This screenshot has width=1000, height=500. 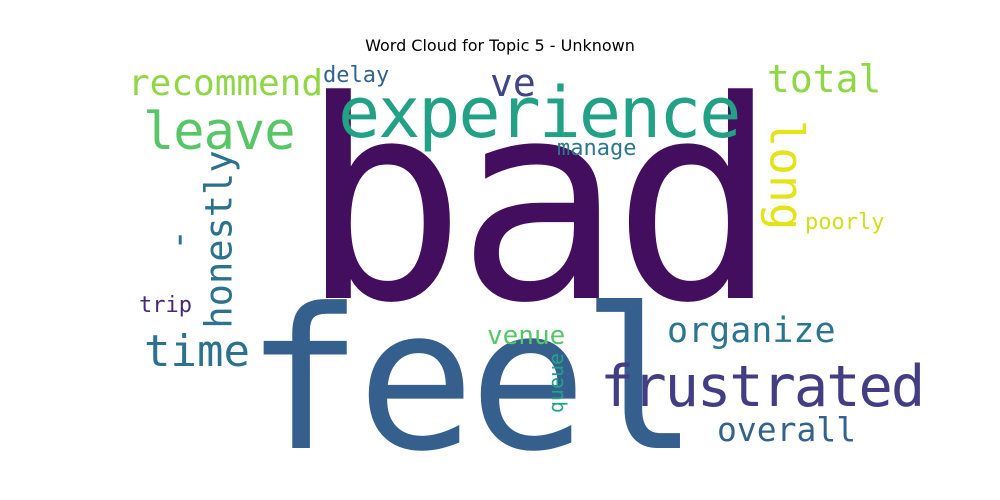 What do you see at coordinates (165, 305) in the screenshot?
I see `word-trip: trip` at bounding box center [165, 305].